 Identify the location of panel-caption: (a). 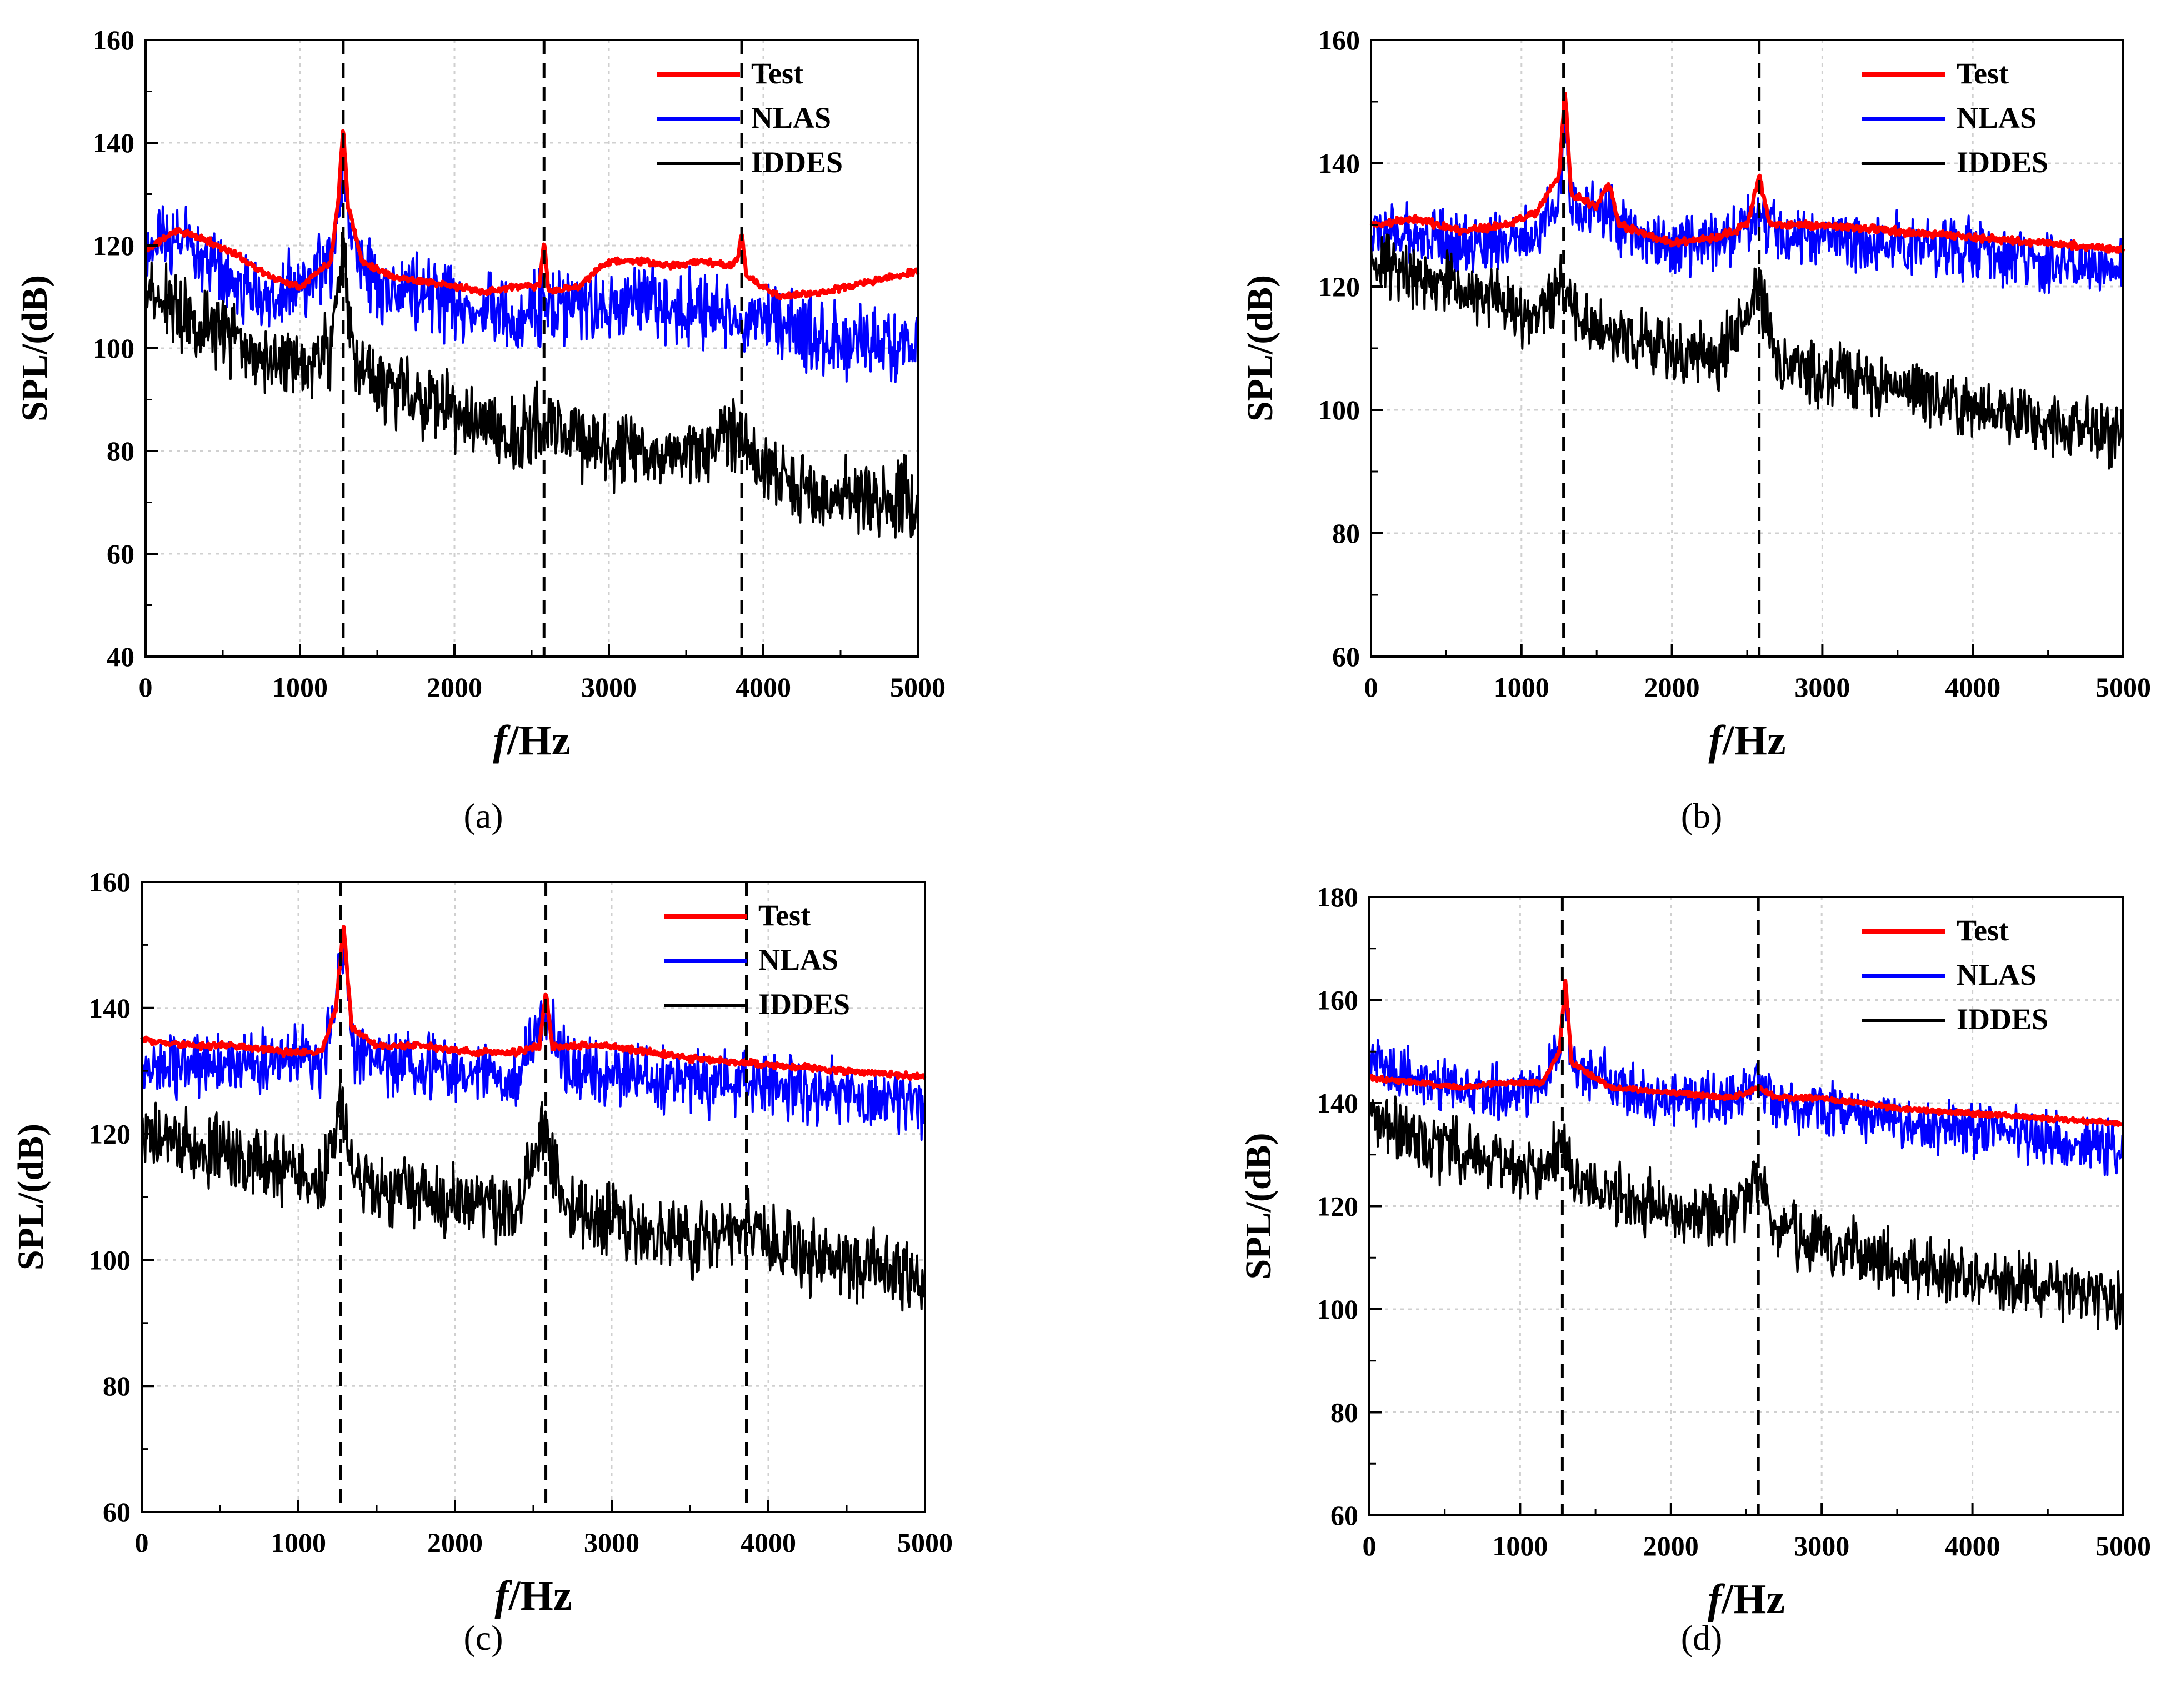
(483, 815).